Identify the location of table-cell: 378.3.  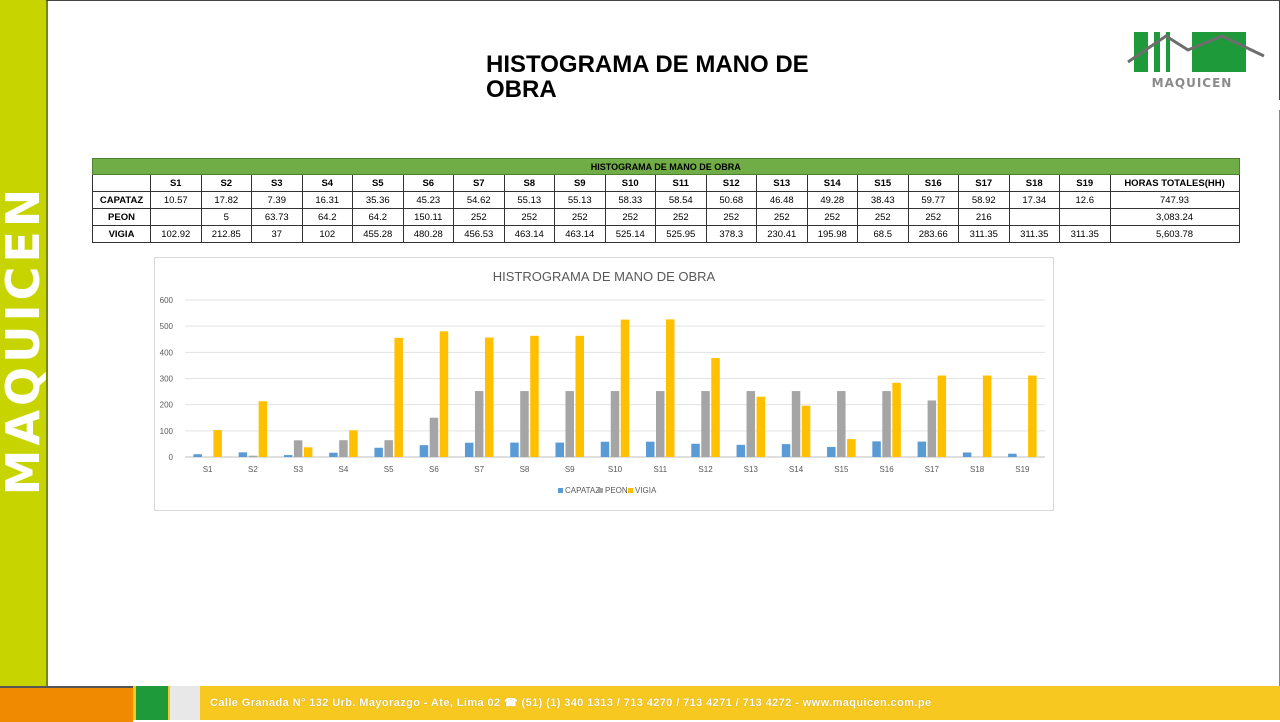
(731, 234).